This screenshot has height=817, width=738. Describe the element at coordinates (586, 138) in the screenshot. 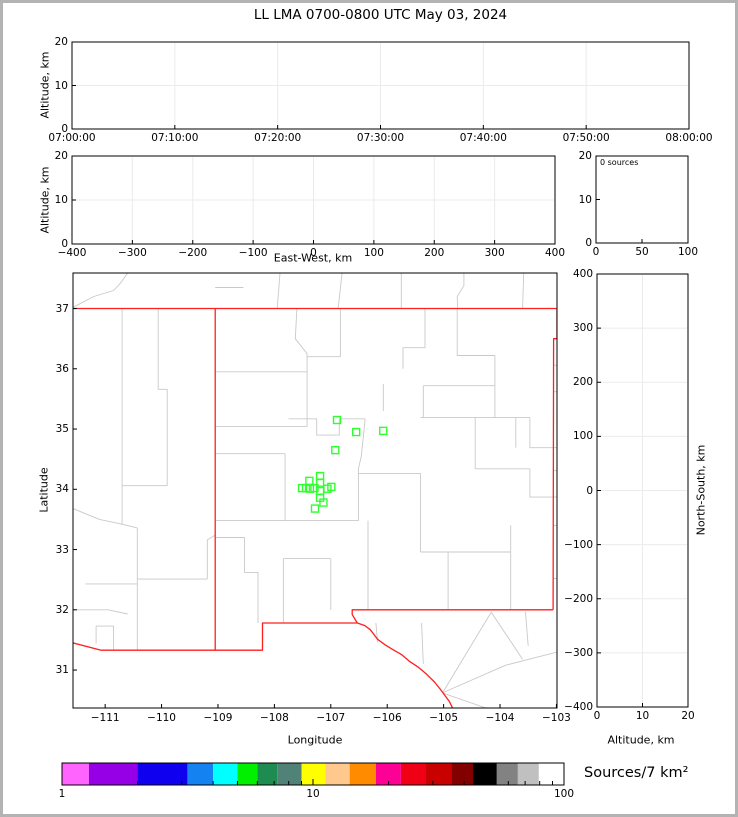

I see `tick-label: 07:50:00` at that location.